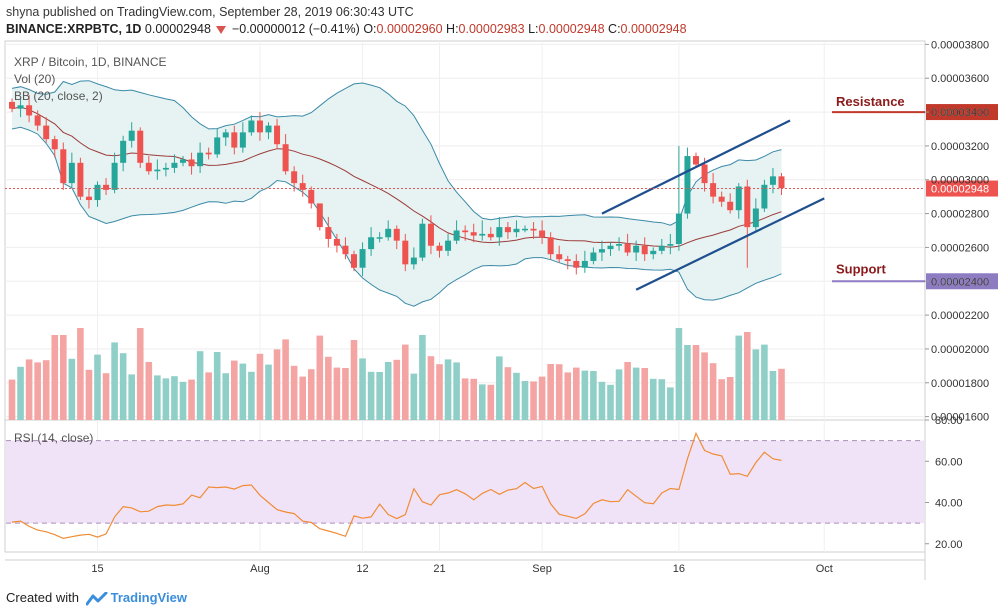 The image size is (1006, 615). Describe the element at coordinates (362, 569) in the screenshot. I see `time-tick-label: 12` at that location.